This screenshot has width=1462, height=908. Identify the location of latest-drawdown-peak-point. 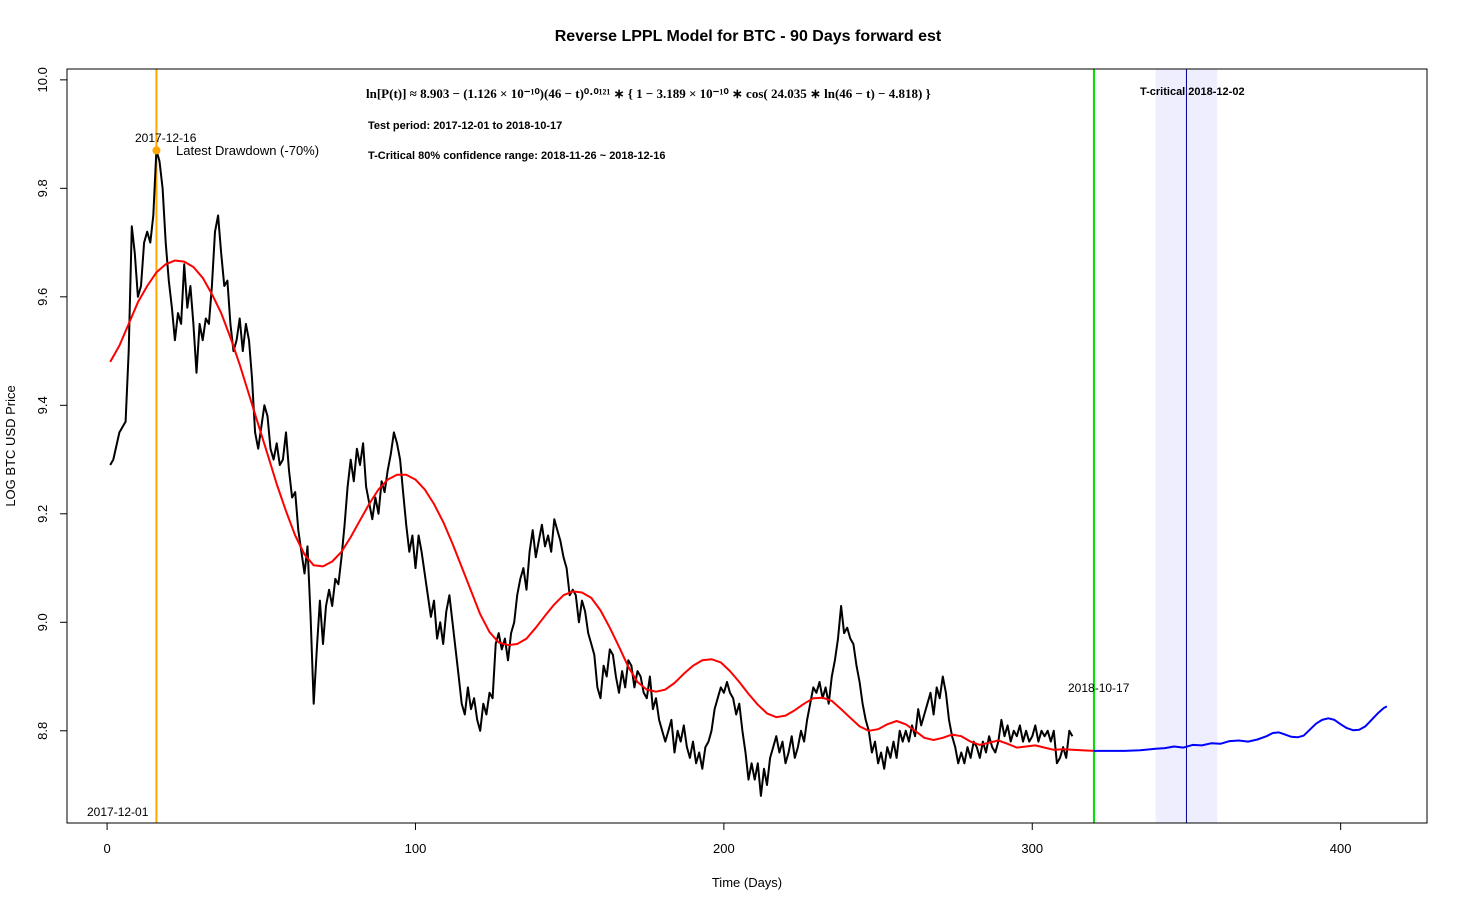
(156, 150).